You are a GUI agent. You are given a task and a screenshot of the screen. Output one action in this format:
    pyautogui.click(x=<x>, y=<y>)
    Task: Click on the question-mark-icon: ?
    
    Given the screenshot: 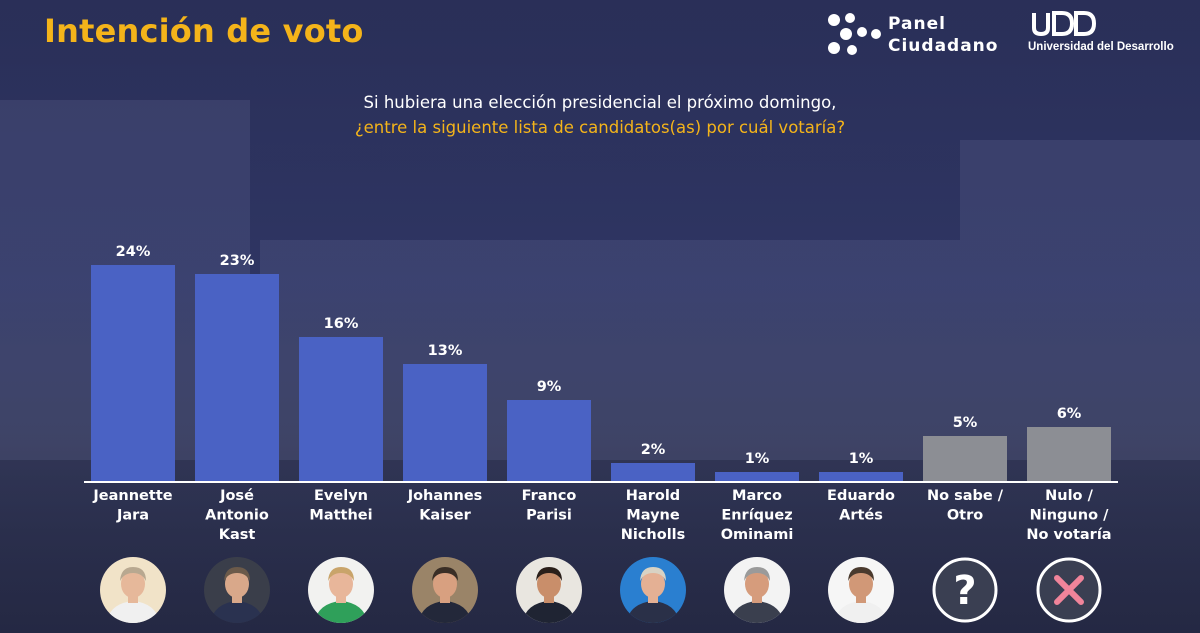 What is the action you would take?
    pyautogui.click(x=965, y=590)
    